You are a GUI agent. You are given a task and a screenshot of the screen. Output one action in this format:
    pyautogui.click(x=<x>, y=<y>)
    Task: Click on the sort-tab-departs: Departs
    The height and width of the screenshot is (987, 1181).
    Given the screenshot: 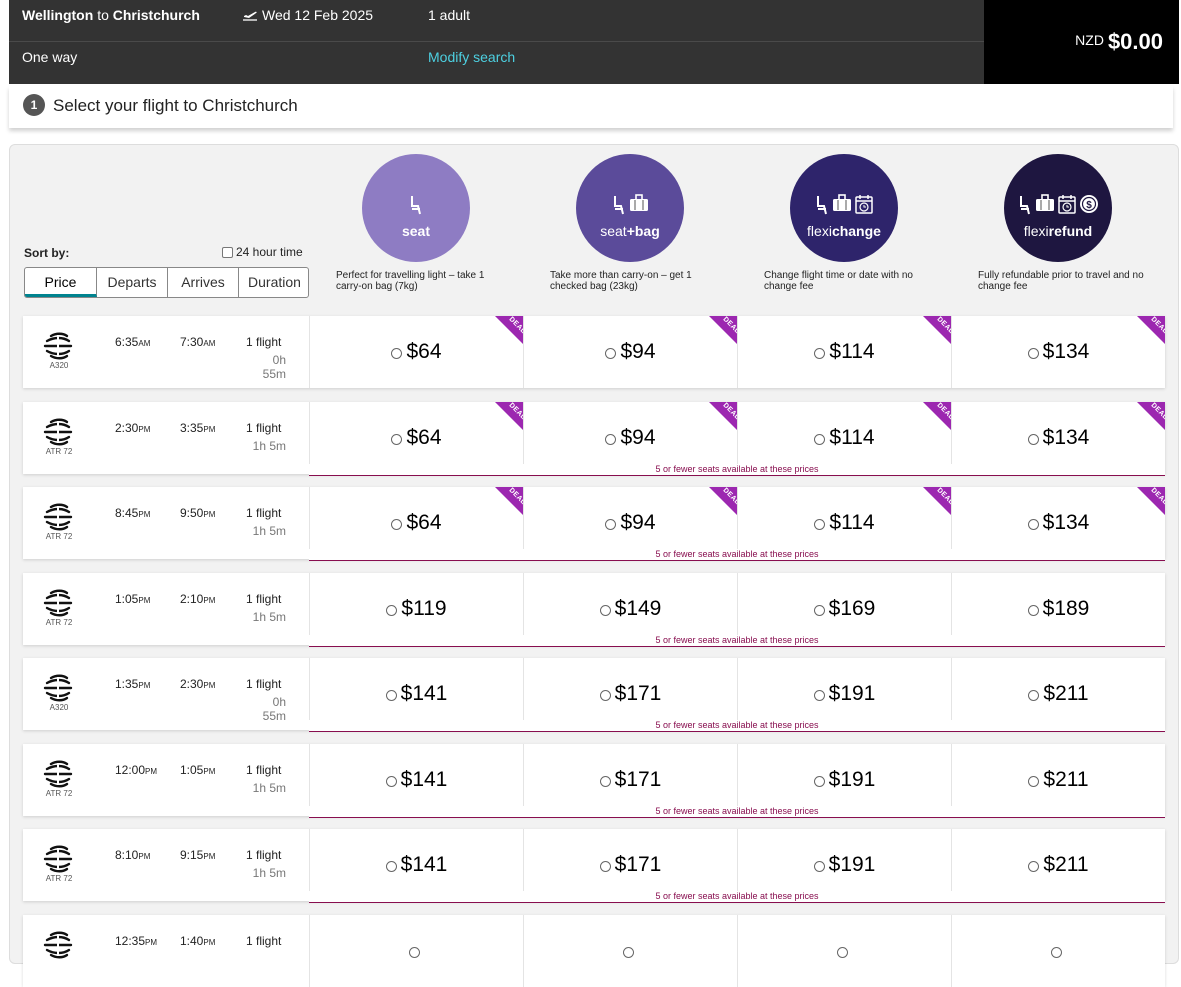 What is the action you would take?
    pyautogui.click(x=132, y=282)
    